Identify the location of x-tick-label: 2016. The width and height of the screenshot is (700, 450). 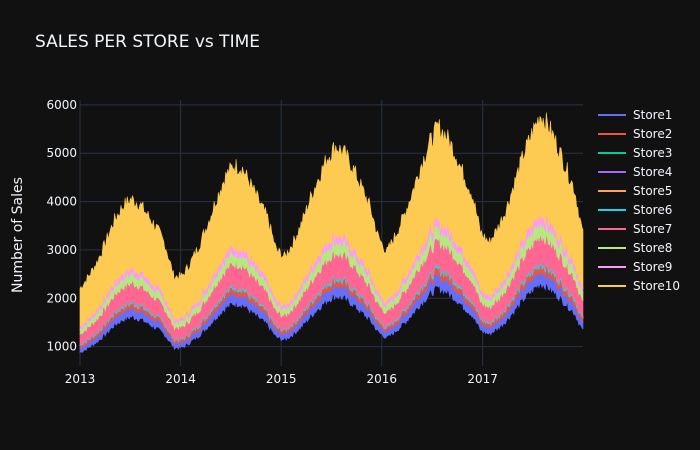
(382, 379).